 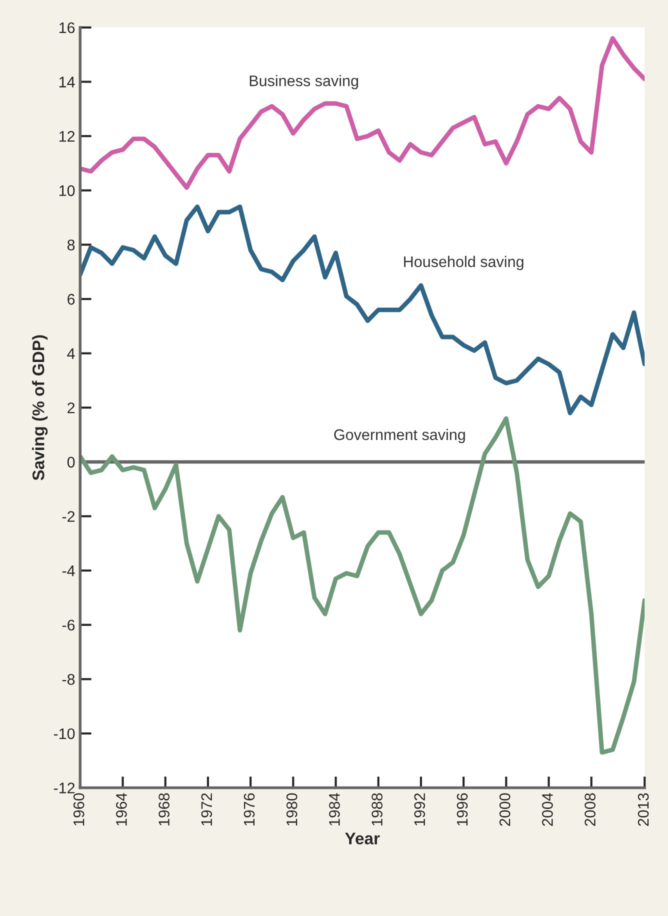 What do you see at coordinates (71, 408) in the screenshot?
I see `y-tick-label: 2` at bounding box center [71, 408].